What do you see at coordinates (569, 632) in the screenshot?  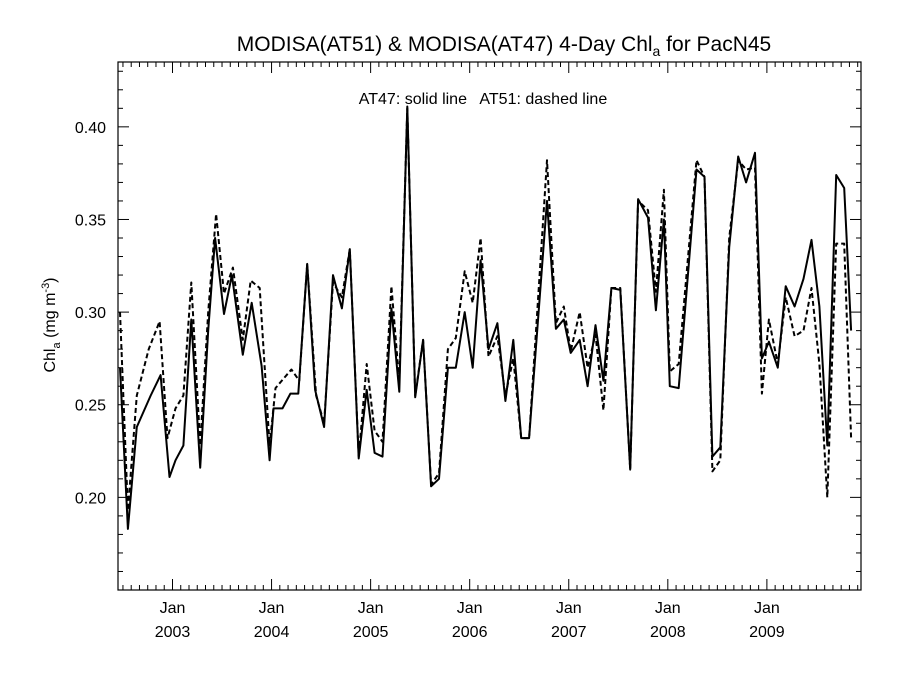 I see `x-tick-year-label: 2007` at bounding box center [569, 632].